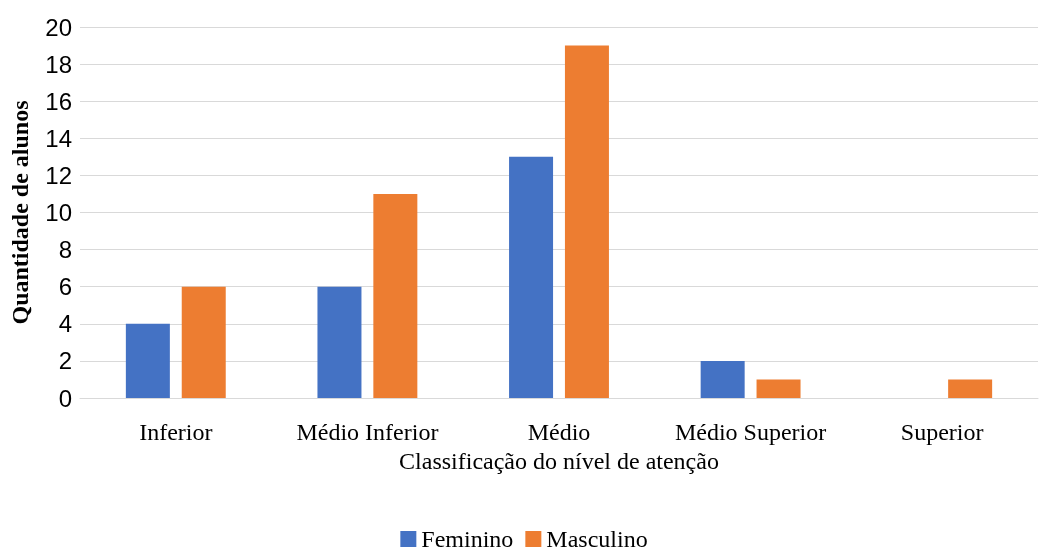 Image resolution: width=1048 pixels, height=558 pixels. What do you see at coordinates (20, 212) in the screenshot?
I see `y-axis-title: Quantidade de alunos` at bounding box center [20, 212].